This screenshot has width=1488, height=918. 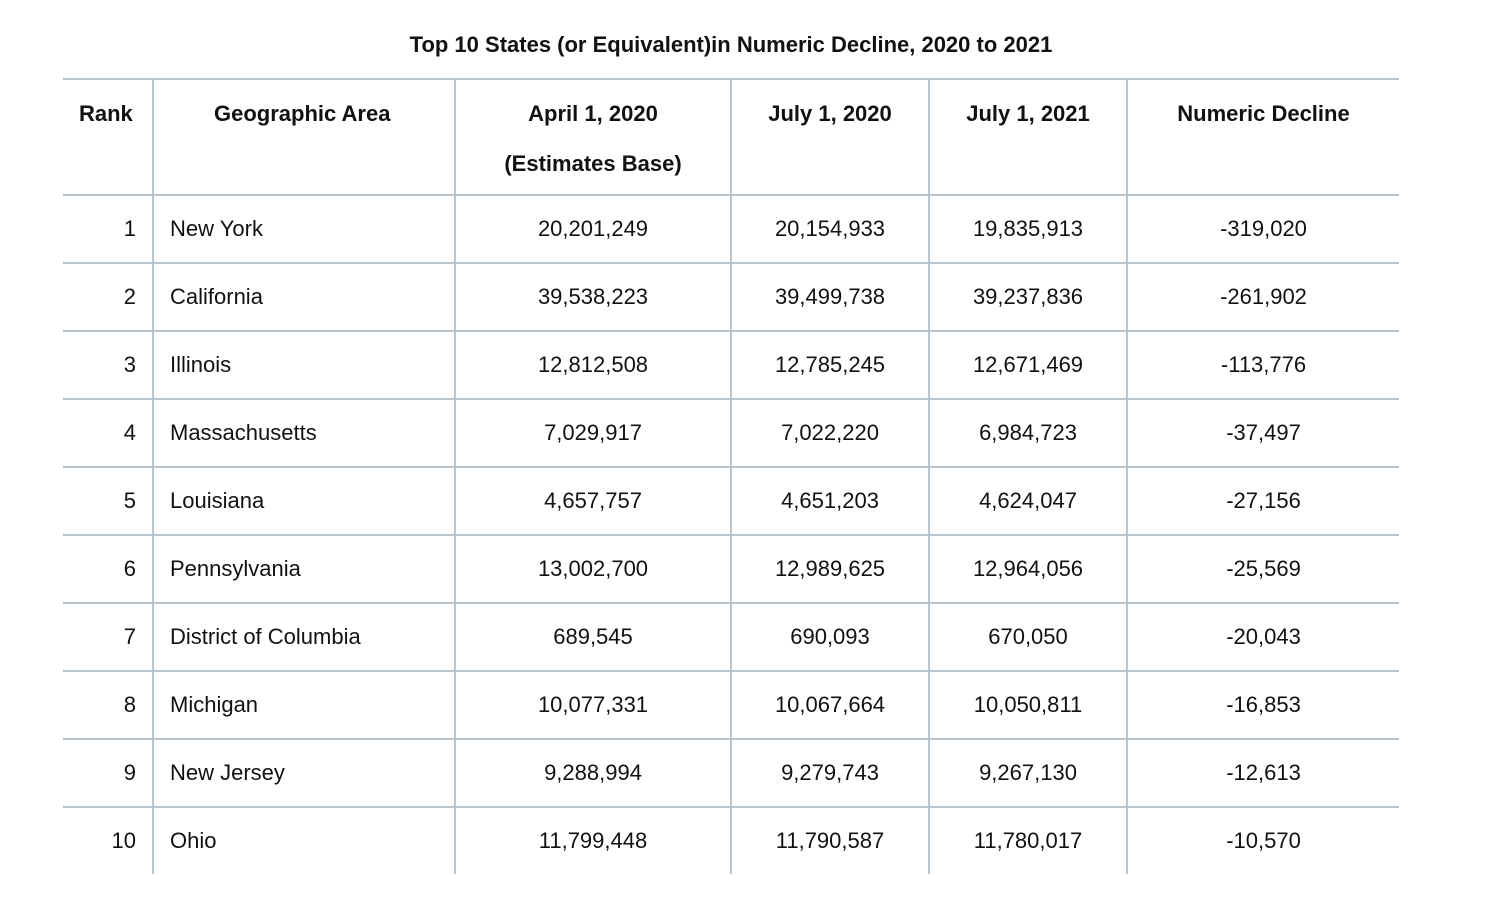 What do you see at coordinates (1027, 568) in the screenshot?
I see `july-2021-cell: 12,964,056` at bounding box center [1027, 568].